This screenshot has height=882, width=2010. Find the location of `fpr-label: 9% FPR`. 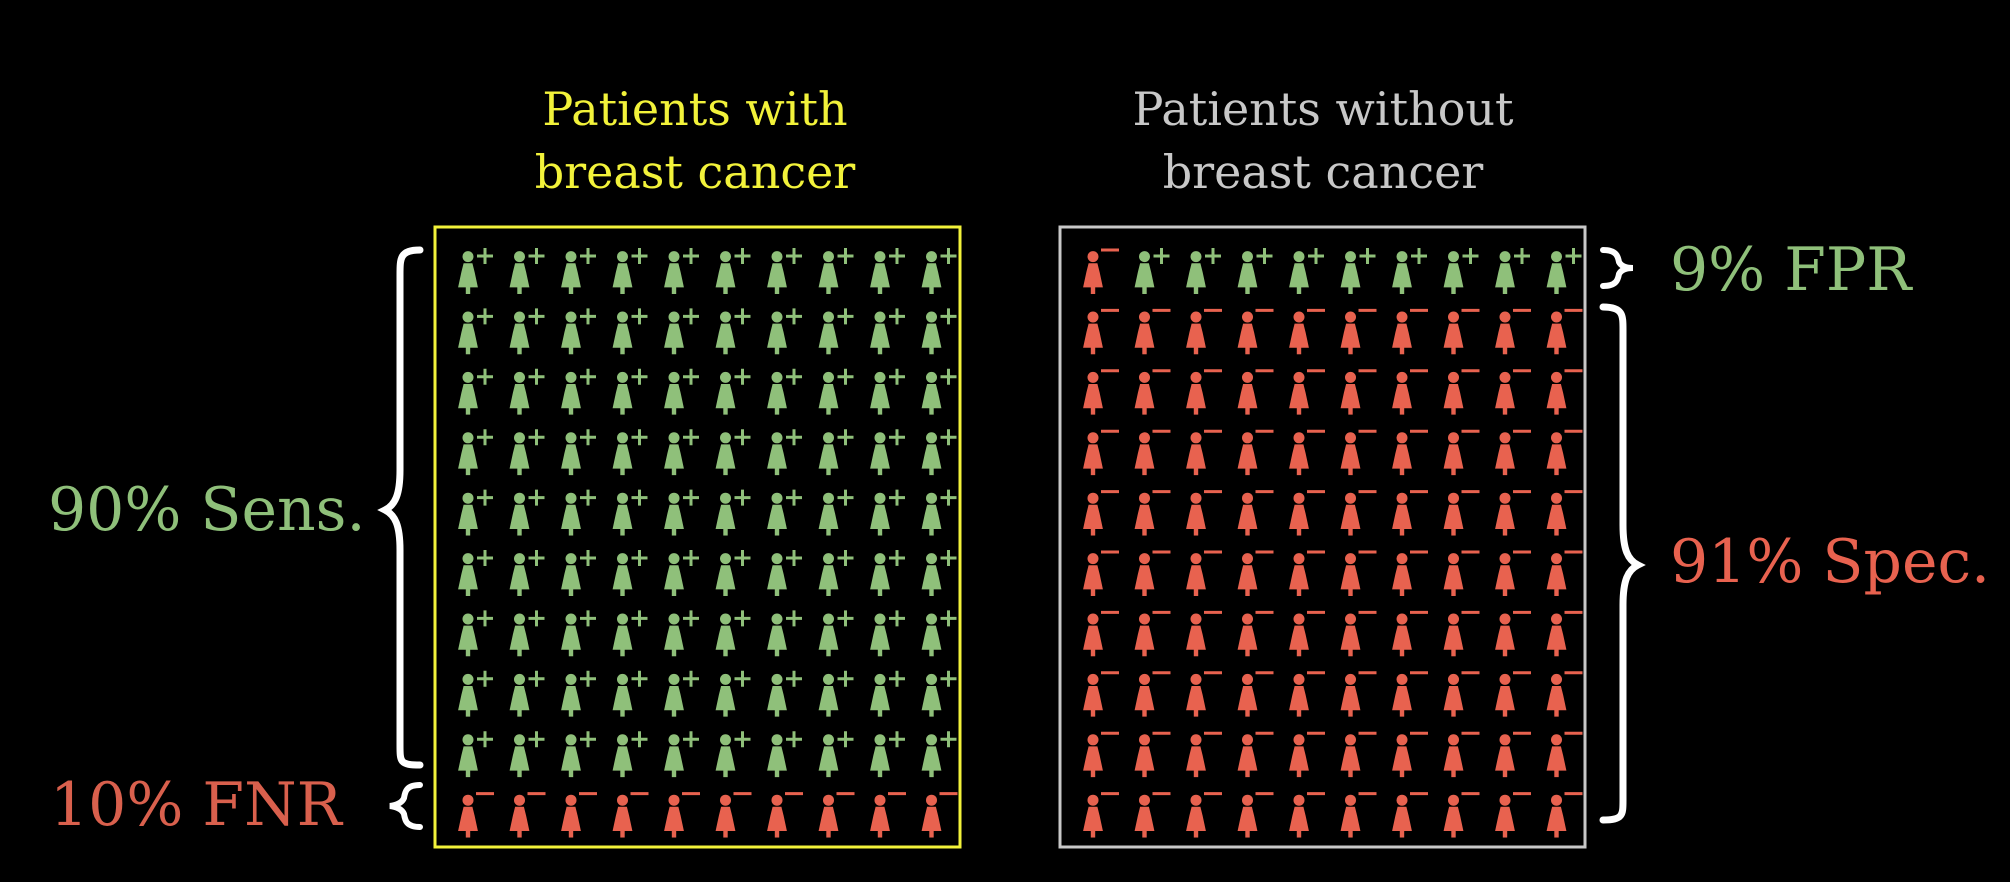

fpr-label: 9% FPR is located at coordinates (1791, 270).